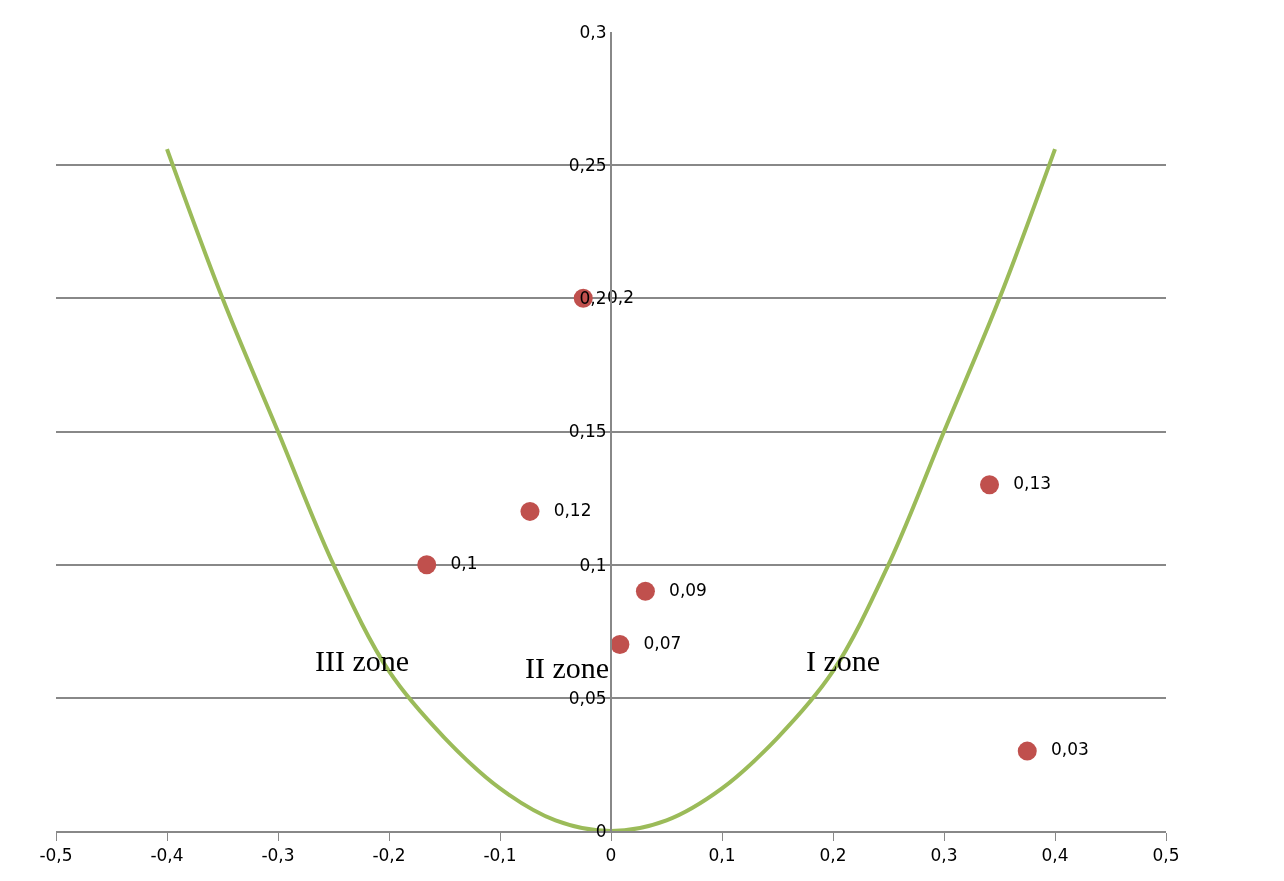 The image size is (1284, 881). I want to click on data-label: 0,1, so click(458, 562).